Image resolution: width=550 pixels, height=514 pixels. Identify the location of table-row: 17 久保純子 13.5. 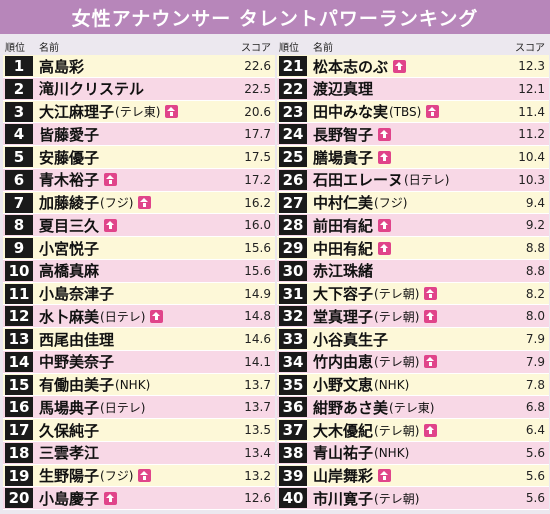
(139, 430).